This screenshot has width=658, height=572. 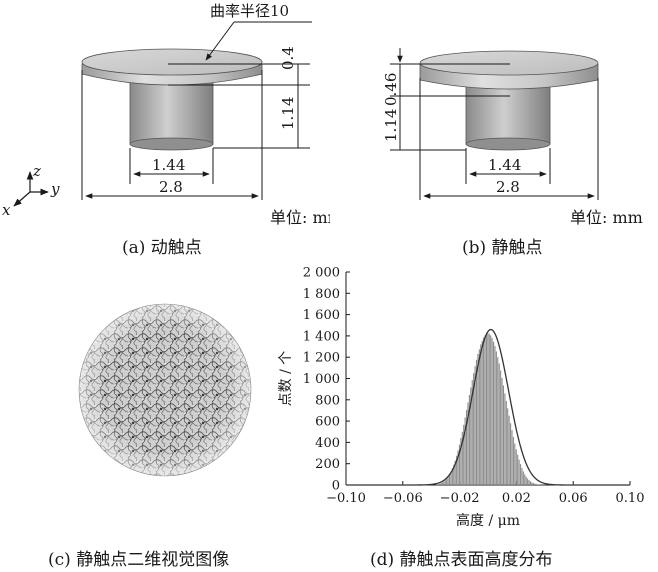 I want to click on cap-a, so click(x=172, y=67).